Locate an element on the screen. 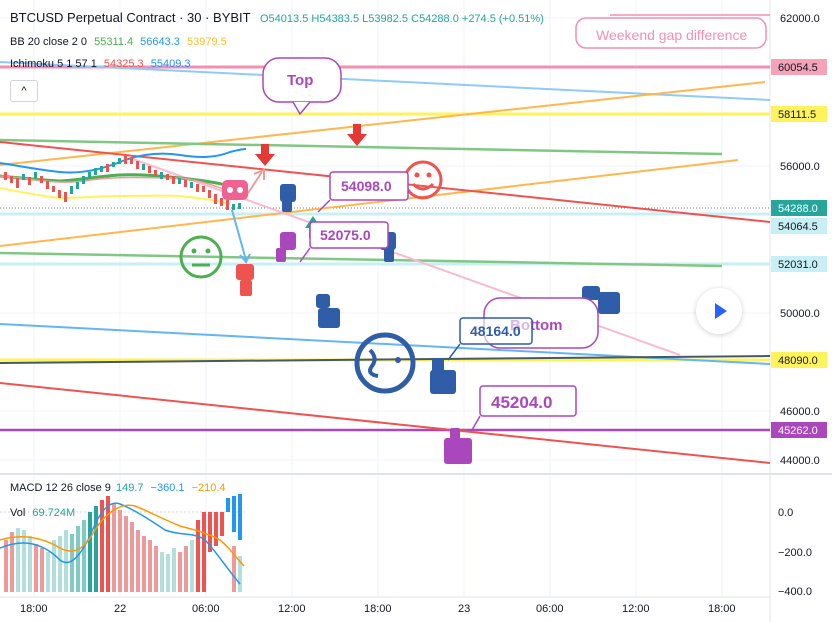 This screenshot has width=832, height=622. ohlc-open: 54013.5 is located at coordinates (288, 19).